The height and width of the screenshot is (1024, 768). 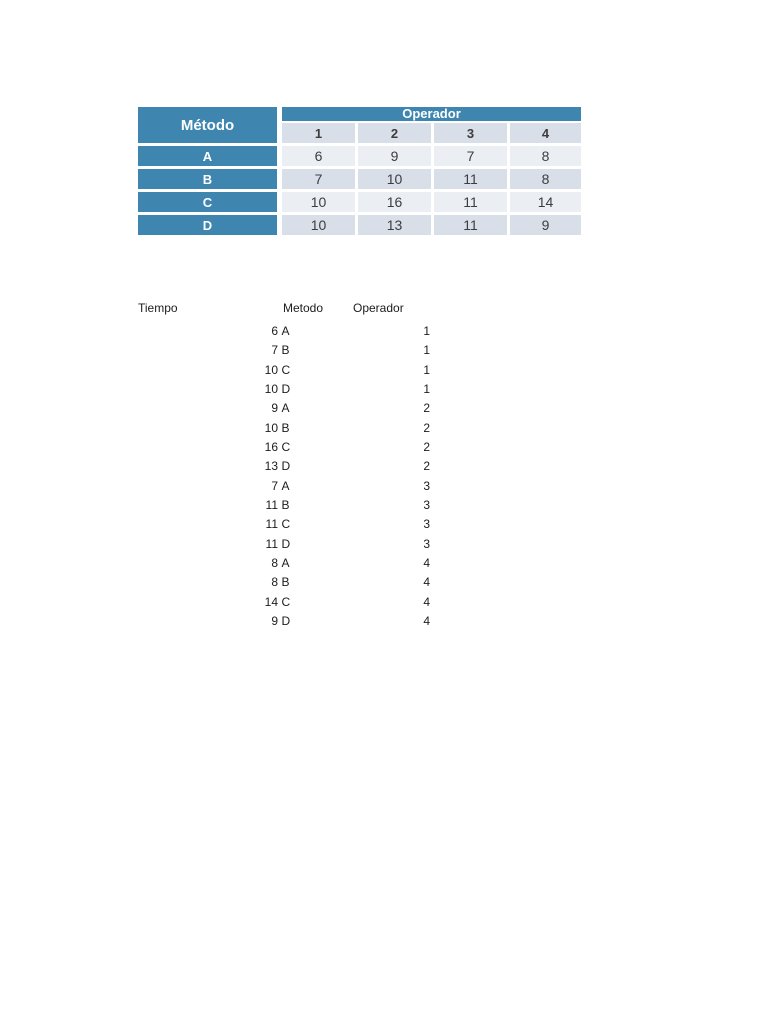 What do you see at coordinates (318, 133) in the screenshot?
I see `operator-column-header: 1` at bounding box center [318, 133].